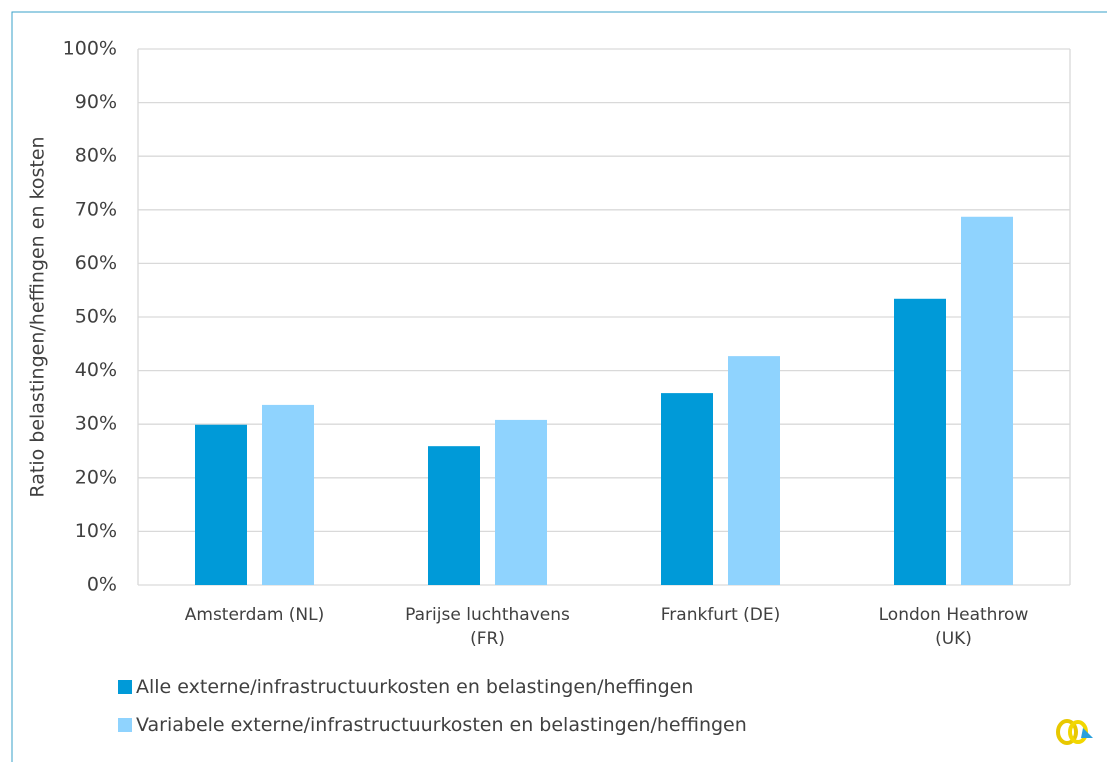 The width and height of the screenshot is (1107, 762). I want to click on x-tick-label: London Heathrow (UK), so click(953, 627).